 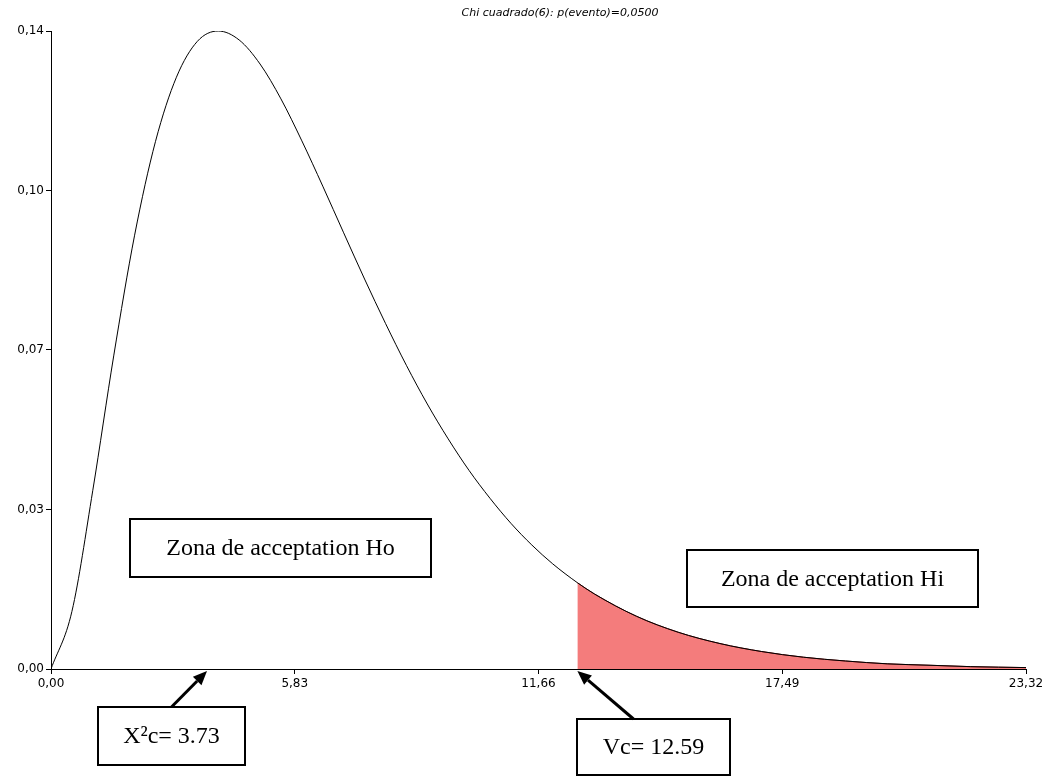 I want to click on annotation: Zona de acceptation Hi, so click(x=832, y=577).